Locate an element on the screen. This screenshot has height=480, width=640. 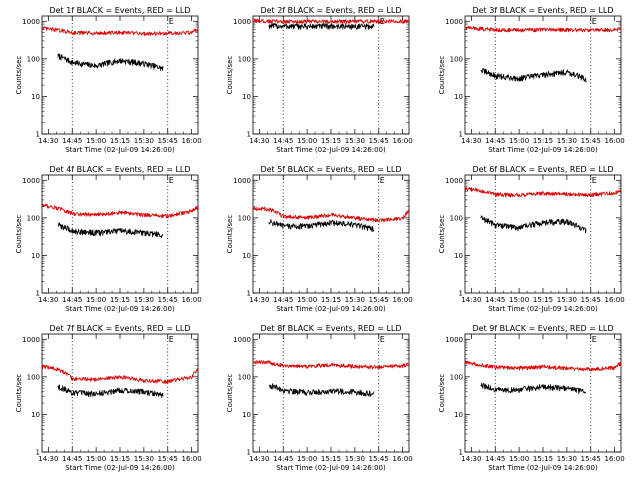
panel-title: Det 2f BLACK = Events, RED = LLD is located at coordinates (330, 10).